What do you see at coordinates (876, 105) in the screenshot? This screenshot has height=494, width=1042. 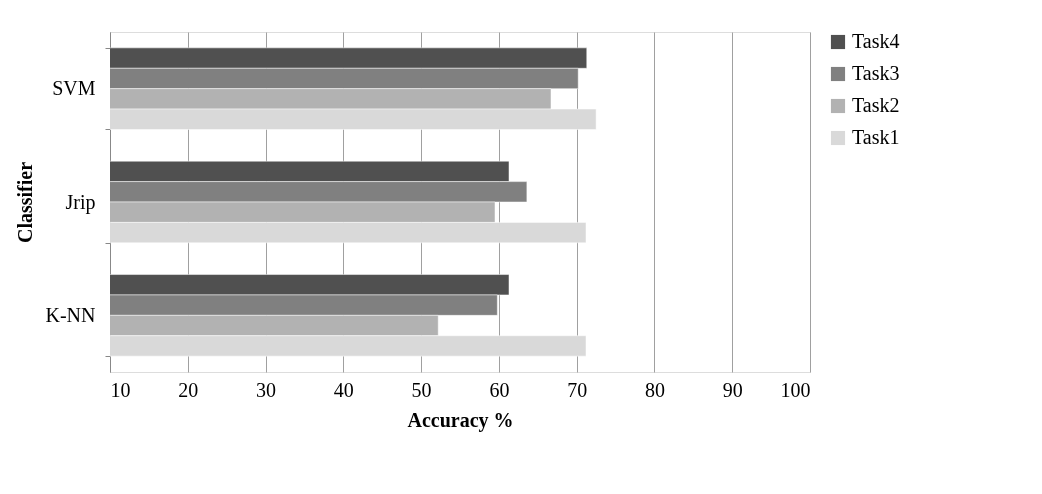 I see `legend-label: Task2` at bounding box center [876, 105].